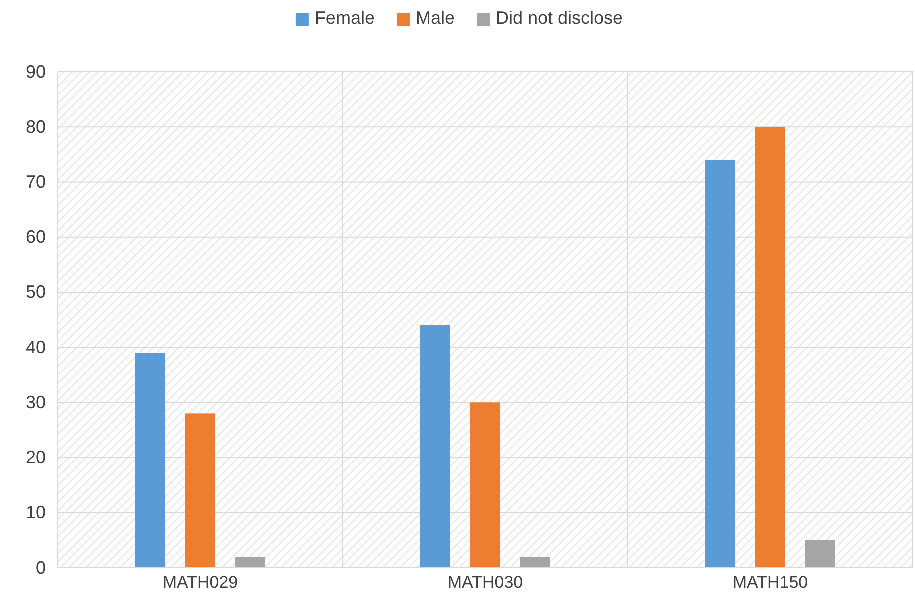 This screenshot has height=606, width=915. I want to click on x-tick-label: MATH030, so click(486, 582).